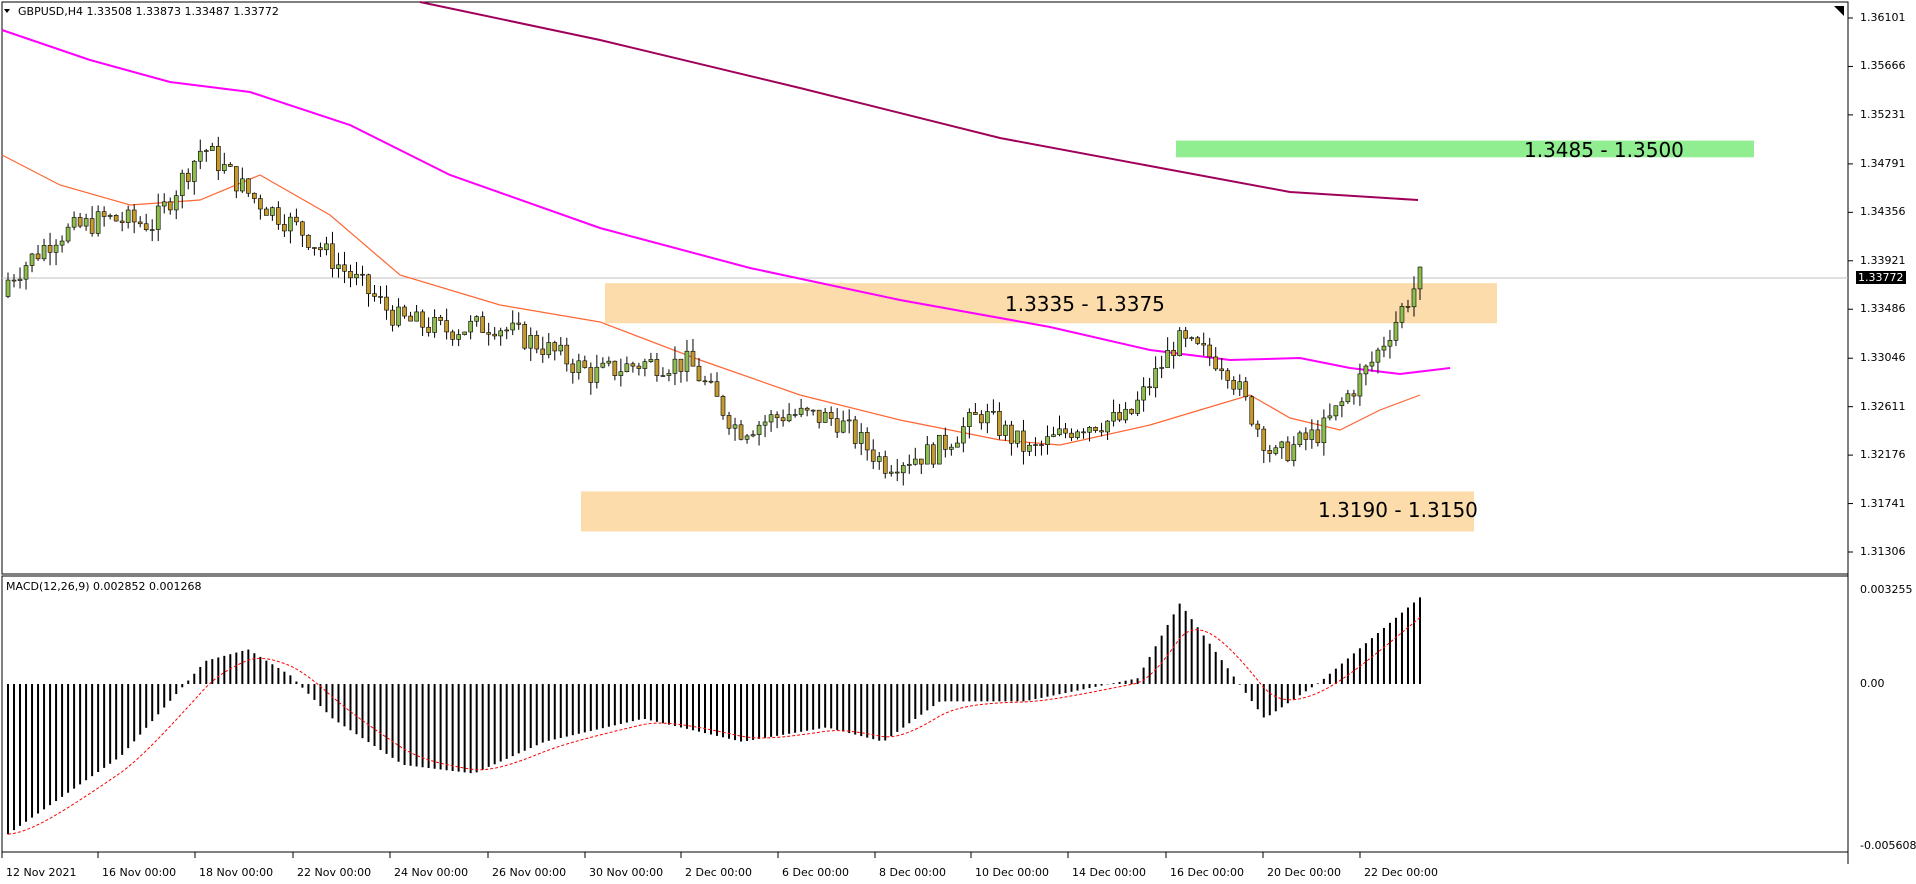 The height and width of the screenshot is (884, 1916). What do you see at coordinates (1883, 17) in the screenshot?
I see `price-scale-label: 1.36101` at bounding box center [1883, 17].